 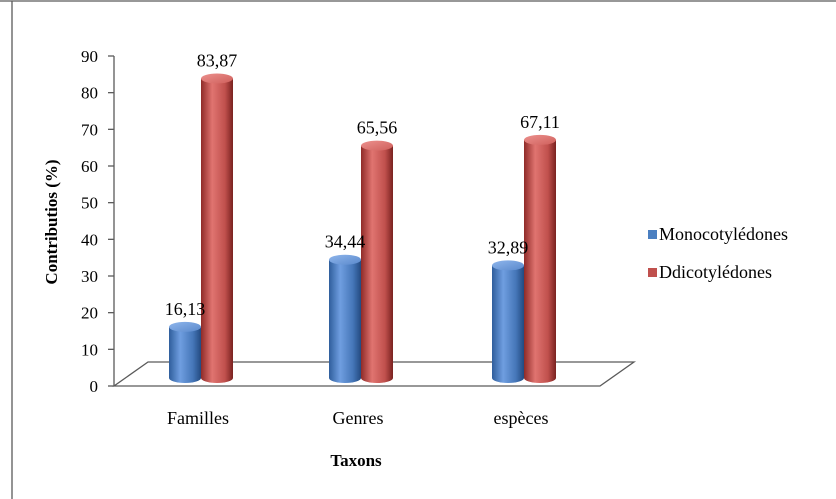 I want to click on legend-swatch-dicotyledones, so click(x=652, y=272).